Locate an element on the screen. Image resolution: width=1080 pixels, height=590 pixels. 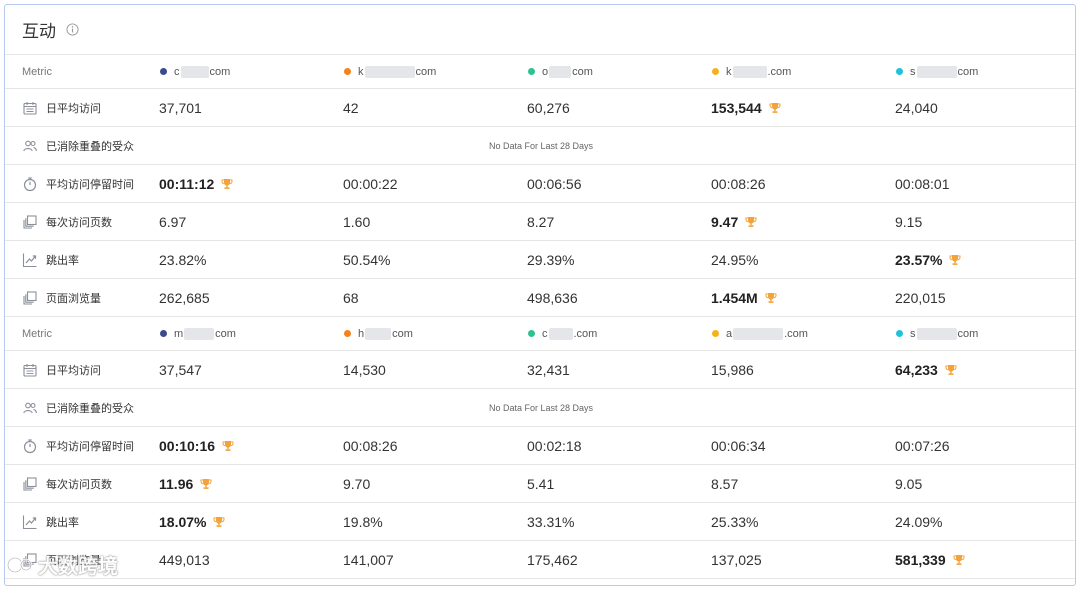
metric-value: 1.60 is located at coordinates (357, 221).